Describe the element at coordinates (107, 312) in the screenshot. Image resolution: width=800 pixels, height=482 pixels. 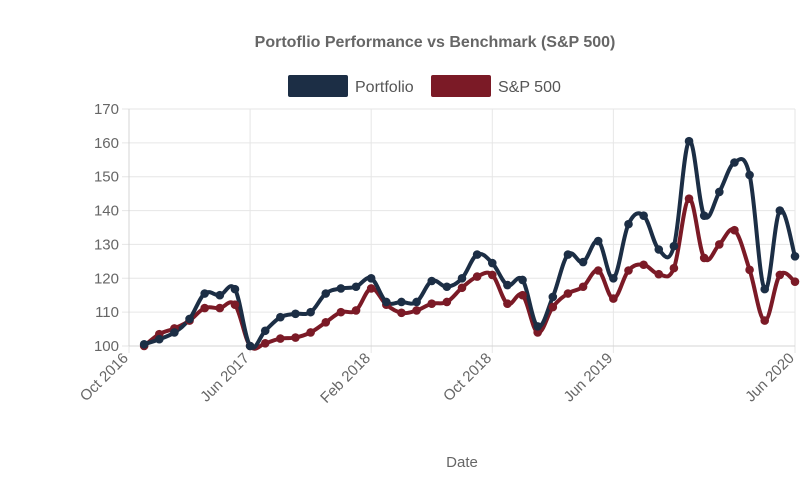
I see `y-tick-label: 110` at that location.